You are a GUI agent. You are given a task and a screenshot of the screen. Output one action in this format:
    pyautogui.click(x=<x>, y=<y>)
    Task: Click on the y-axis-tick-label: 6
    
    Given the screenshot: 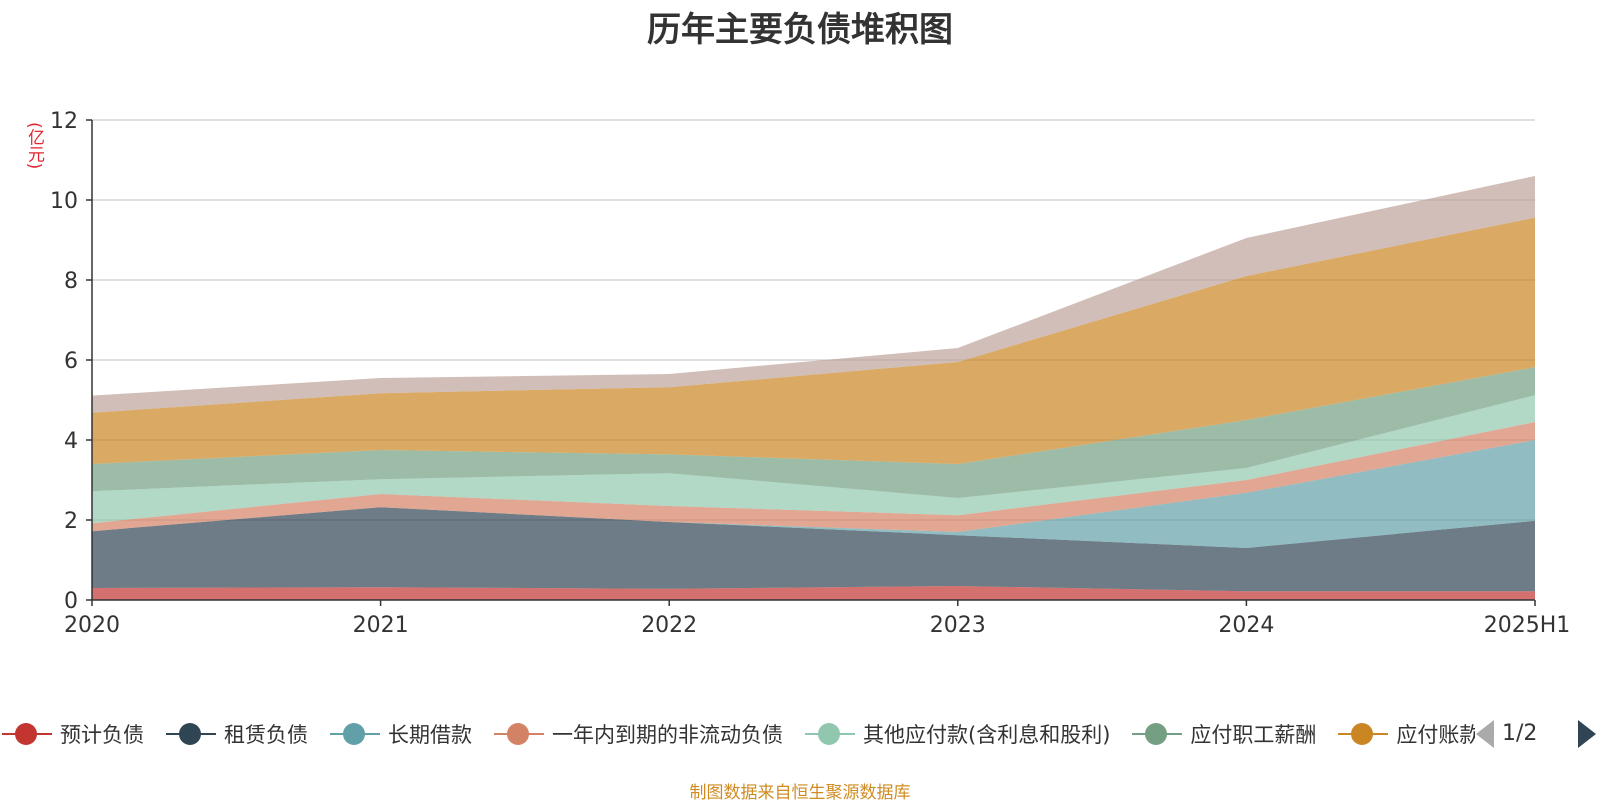 What is the action you would take?
    pyautogui.click(x=71, y=361)
    